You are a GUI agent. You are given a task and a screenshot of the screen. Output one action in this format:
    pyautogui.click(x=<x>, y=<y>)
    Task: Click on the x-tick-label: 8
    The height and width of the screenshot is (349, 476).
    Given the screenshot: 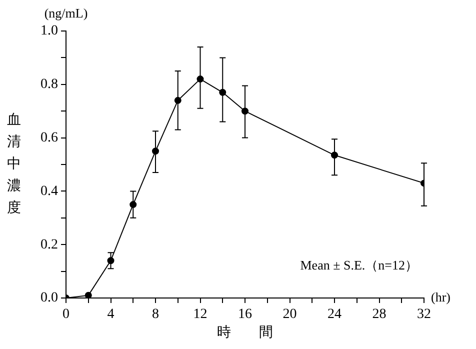 What is the action you would take?
    pyautogui.click(x=155, y=314)
    